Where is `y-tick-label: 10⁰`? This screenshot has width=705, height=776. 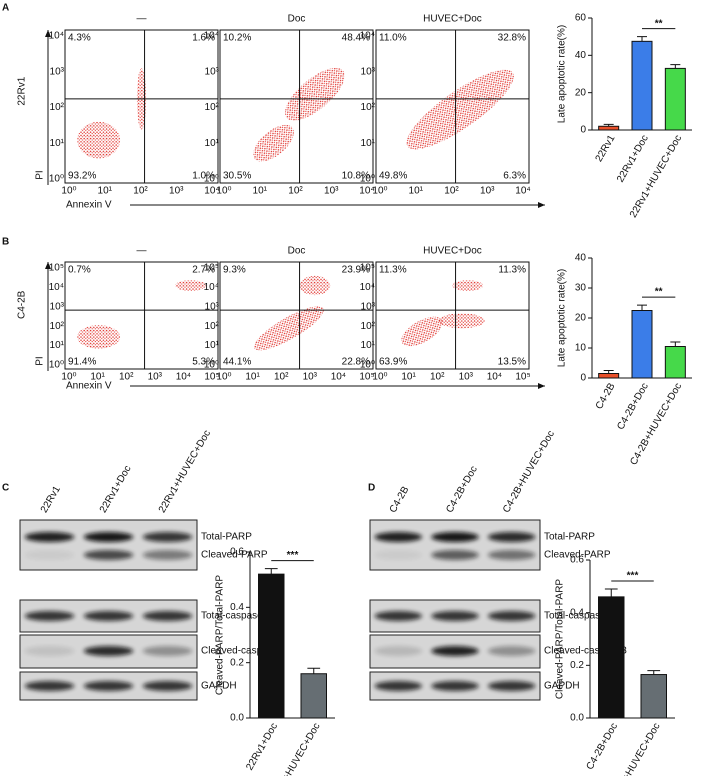
y-tick-label: 10⁰ is located at coordinates (211, 179).